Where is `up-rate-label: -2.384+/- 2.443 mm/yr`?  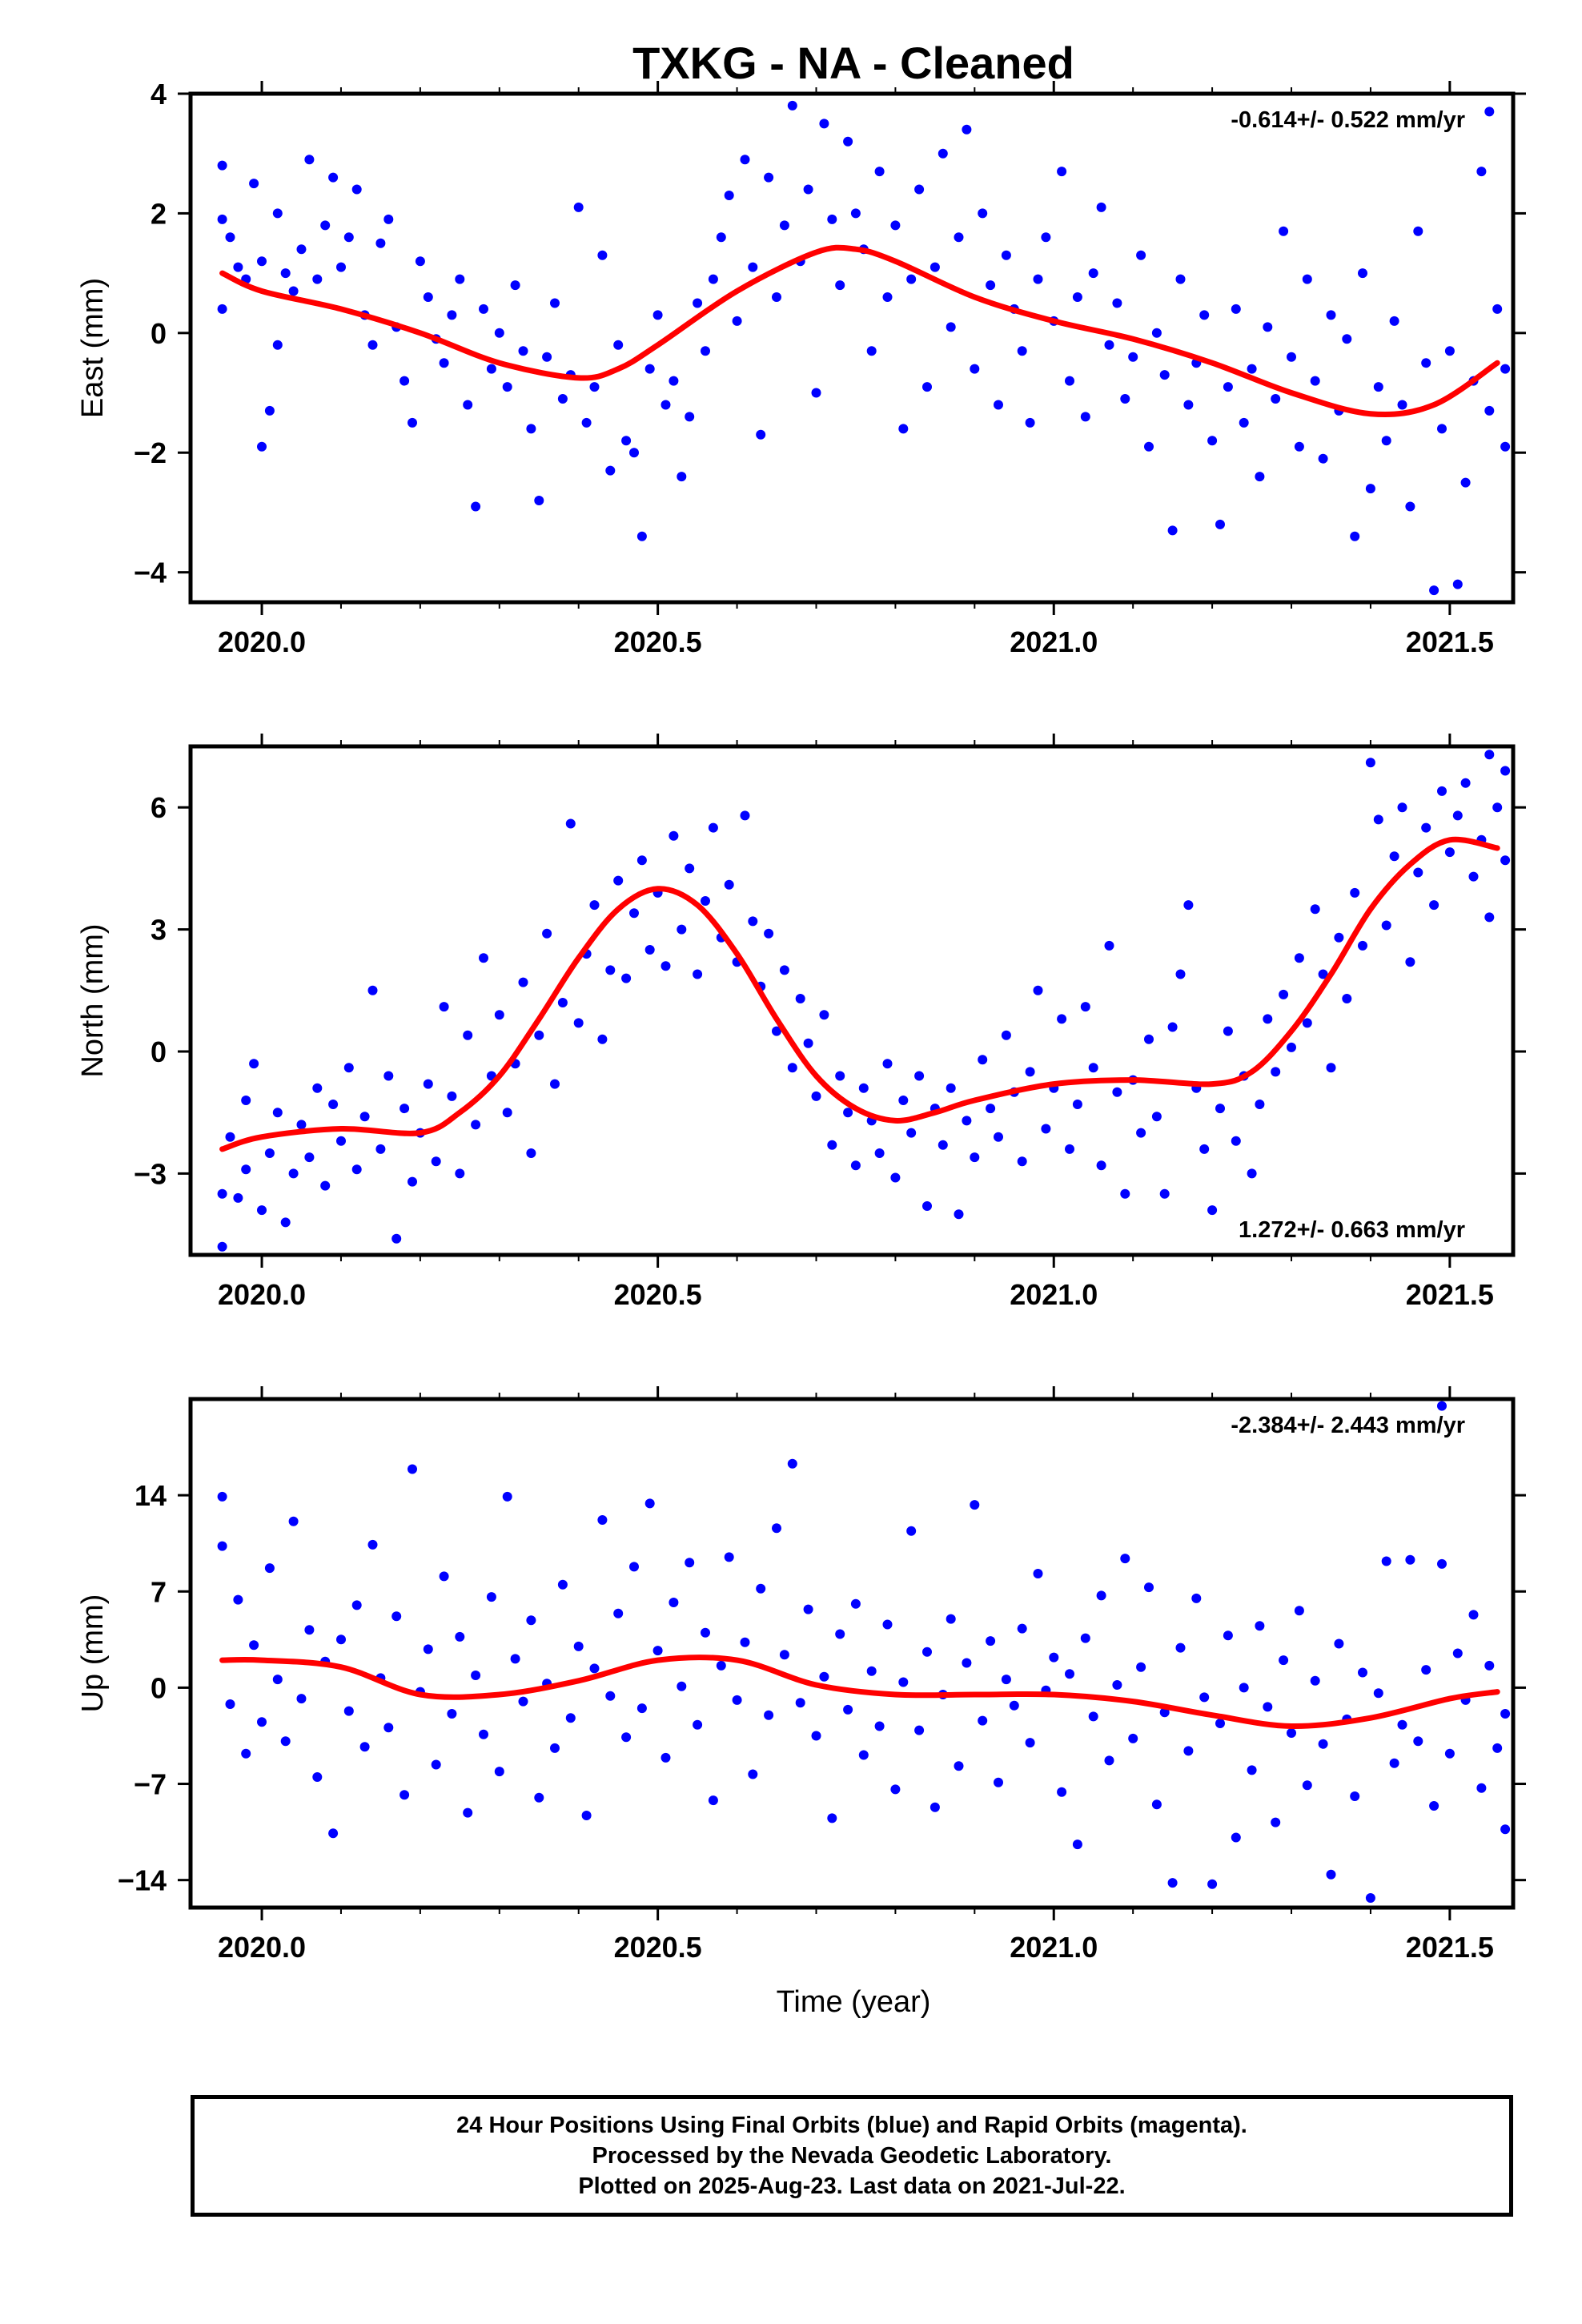 up-rate-label: -2.384+/- 2.443 mm/yr is located at coordinates (1348, 1425).